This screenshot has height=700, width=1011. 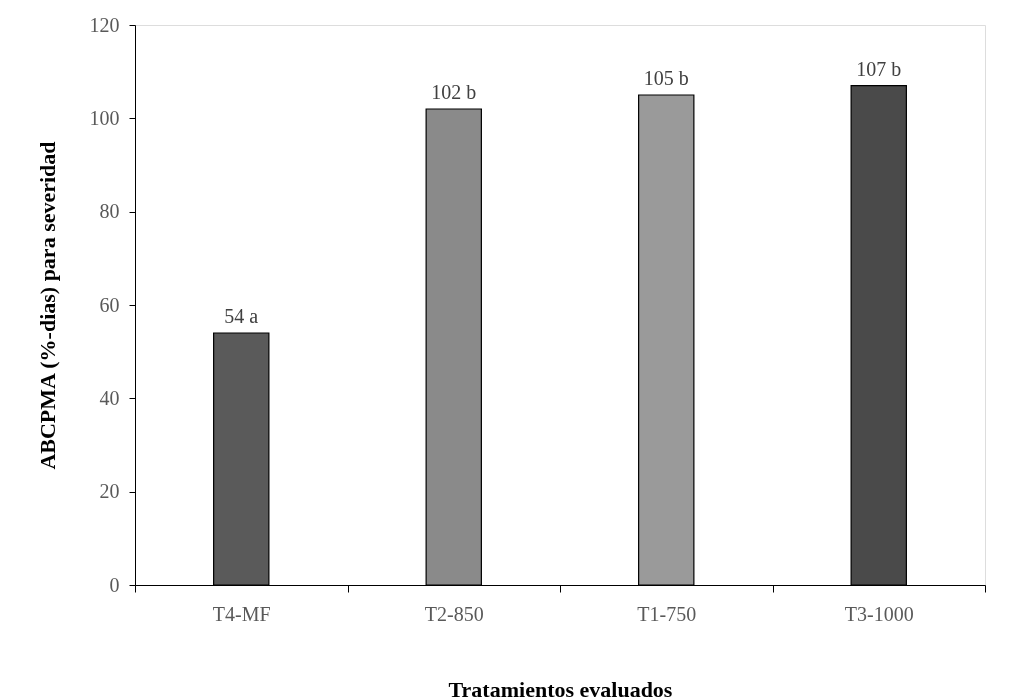 I want to click on data-label: 54 a, so click(x=241, y=316).